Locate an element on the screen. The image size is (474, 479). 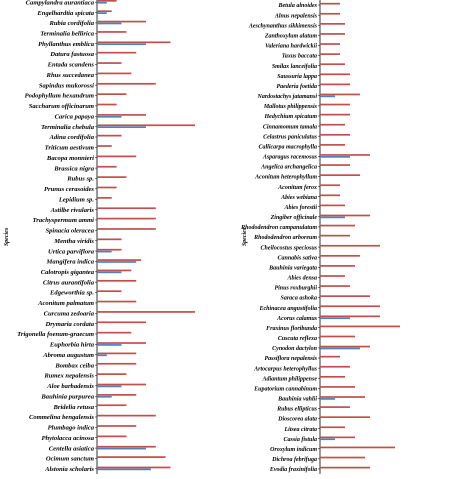
bar-blue-cassia-fistula is located at coordinates (327, 439).